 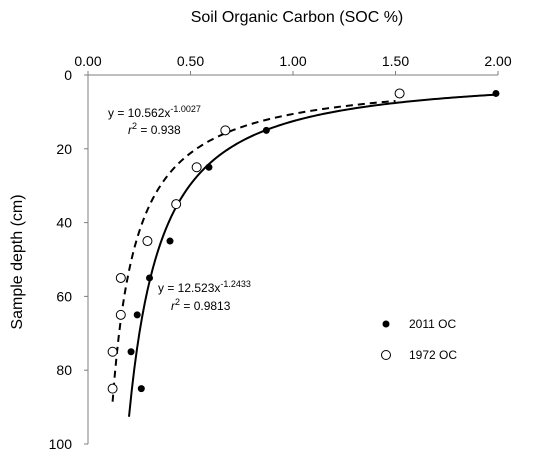 What do you see at coordinates (177, 302) in the screenshot?
I see `fit-2011-r2-sup: 2` at bounding box center [177, 302].